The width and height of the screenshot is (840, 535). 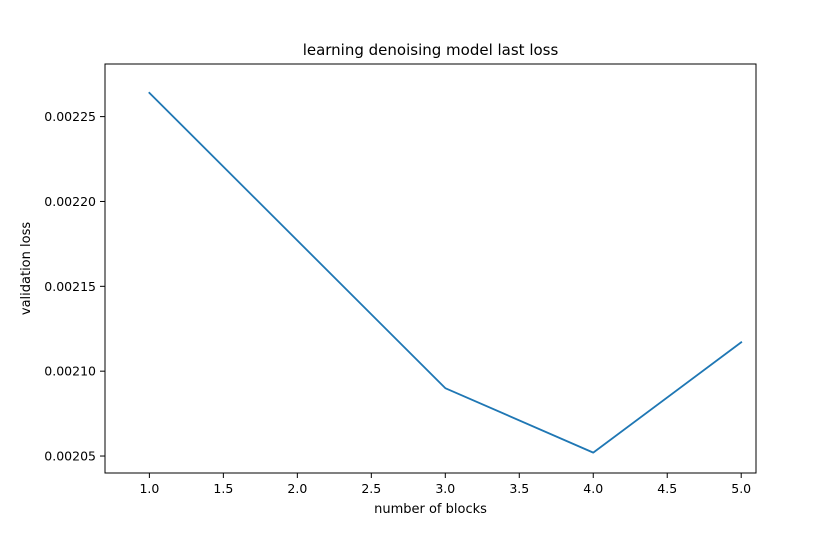 I want to click on y-tick-label: 0.00215, so click(x=70, y=286).